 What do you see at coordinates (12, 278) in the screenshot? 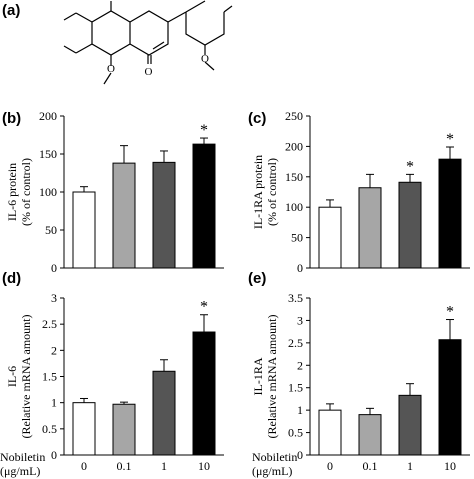
I see `panel-label-d: (d)` at bounding box center [12, 278].